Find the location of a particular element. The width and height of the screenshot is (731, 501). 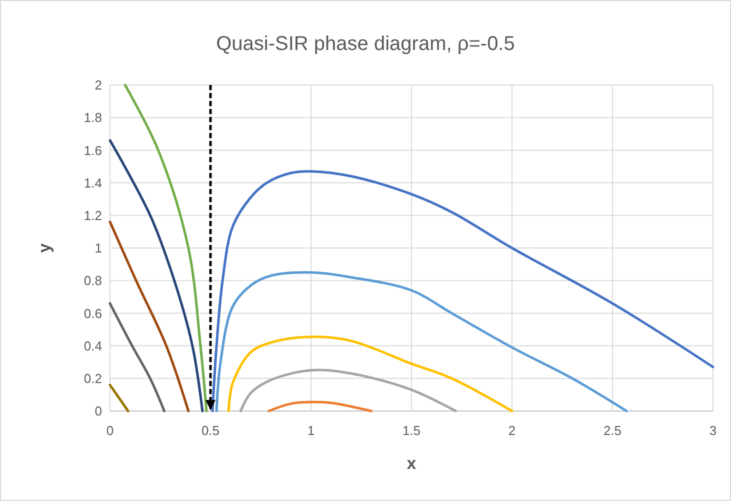

x-tick-label: 0 is located at coordinates (110, 430).